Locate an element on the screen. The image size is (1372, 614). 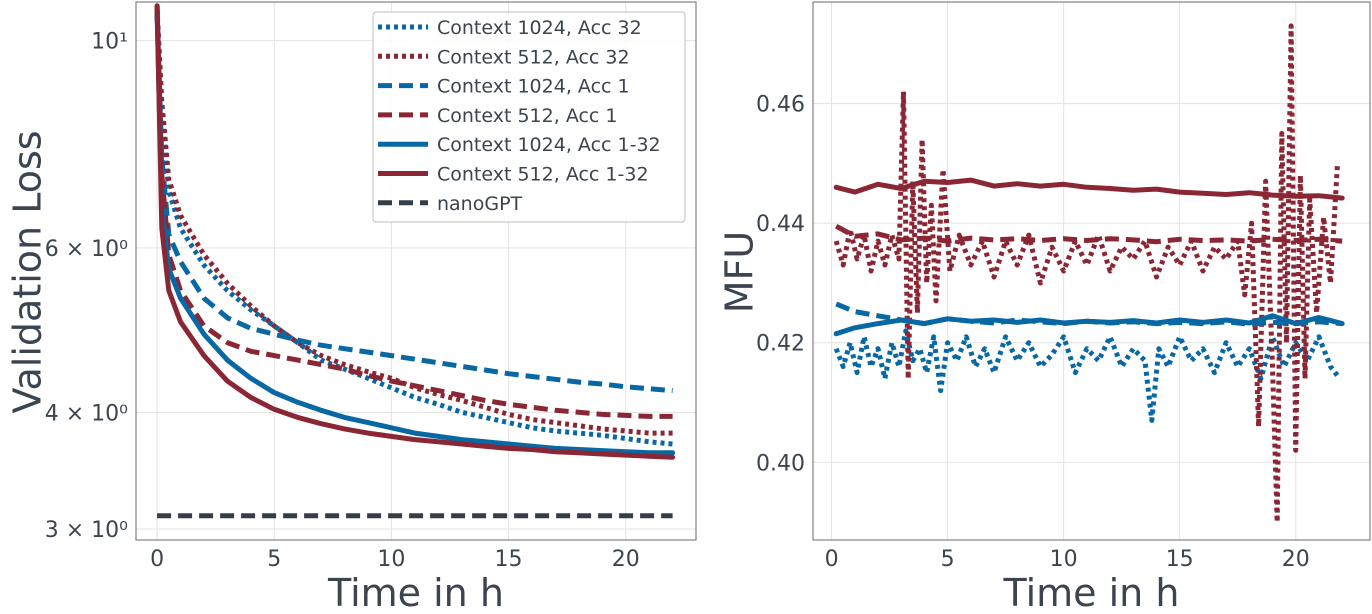
legend-label-6: nanoGPT is located at coordinates (480, 204).